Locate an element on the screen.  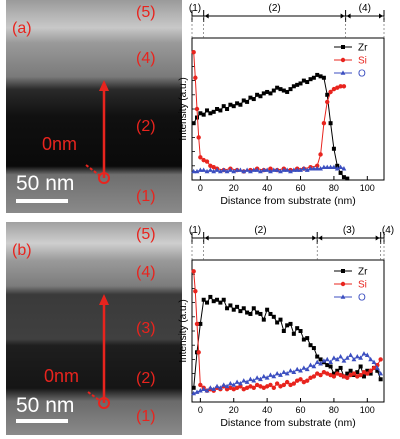
c1-series-o is located at coordinates (287, 373).